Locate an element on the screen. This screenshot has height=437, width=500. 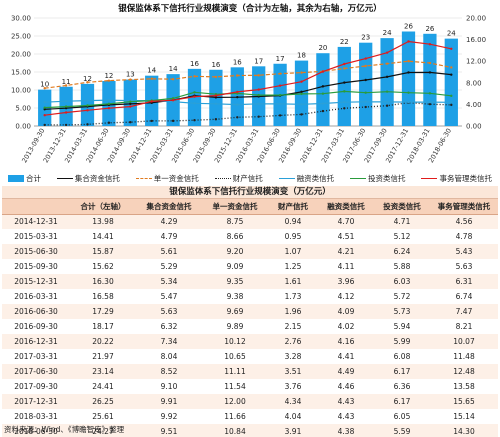
table-cell: 7.47 is located at coordinates (464, 311).